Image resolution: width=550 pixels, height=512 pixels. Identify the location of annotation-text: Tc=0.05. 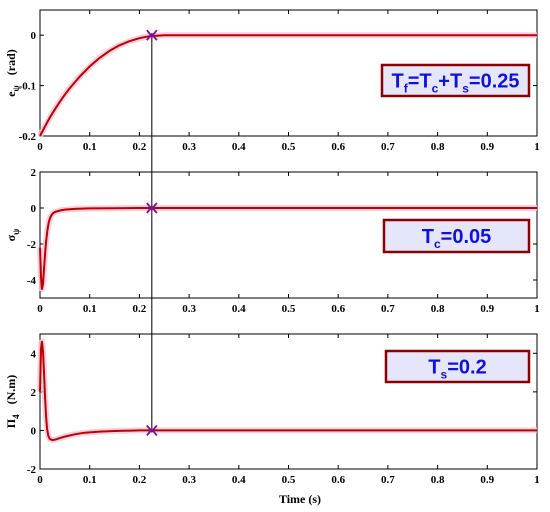
(457, 238).